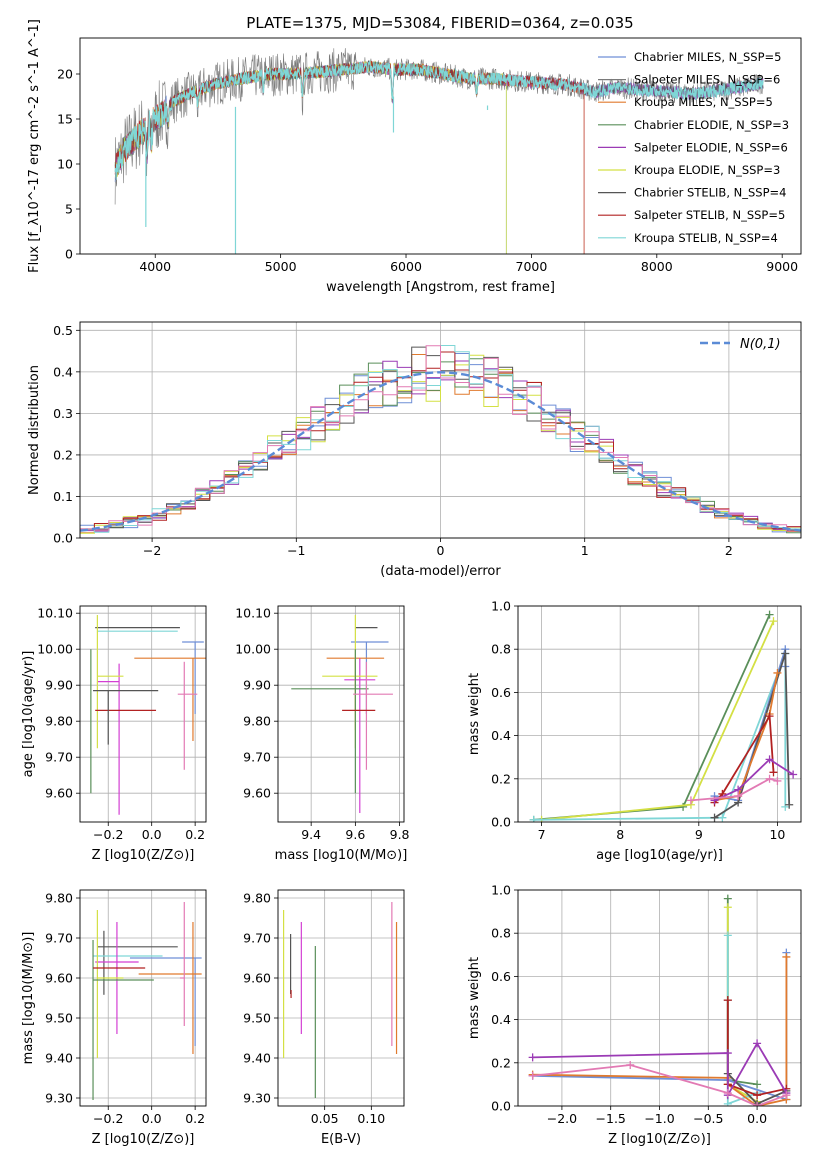 The image size is (819, 1170). What do you see at coordinates (611, 1118) in the screenshot?
I see `x-tick-label: −1.5` at bounding box center [611, 1118].